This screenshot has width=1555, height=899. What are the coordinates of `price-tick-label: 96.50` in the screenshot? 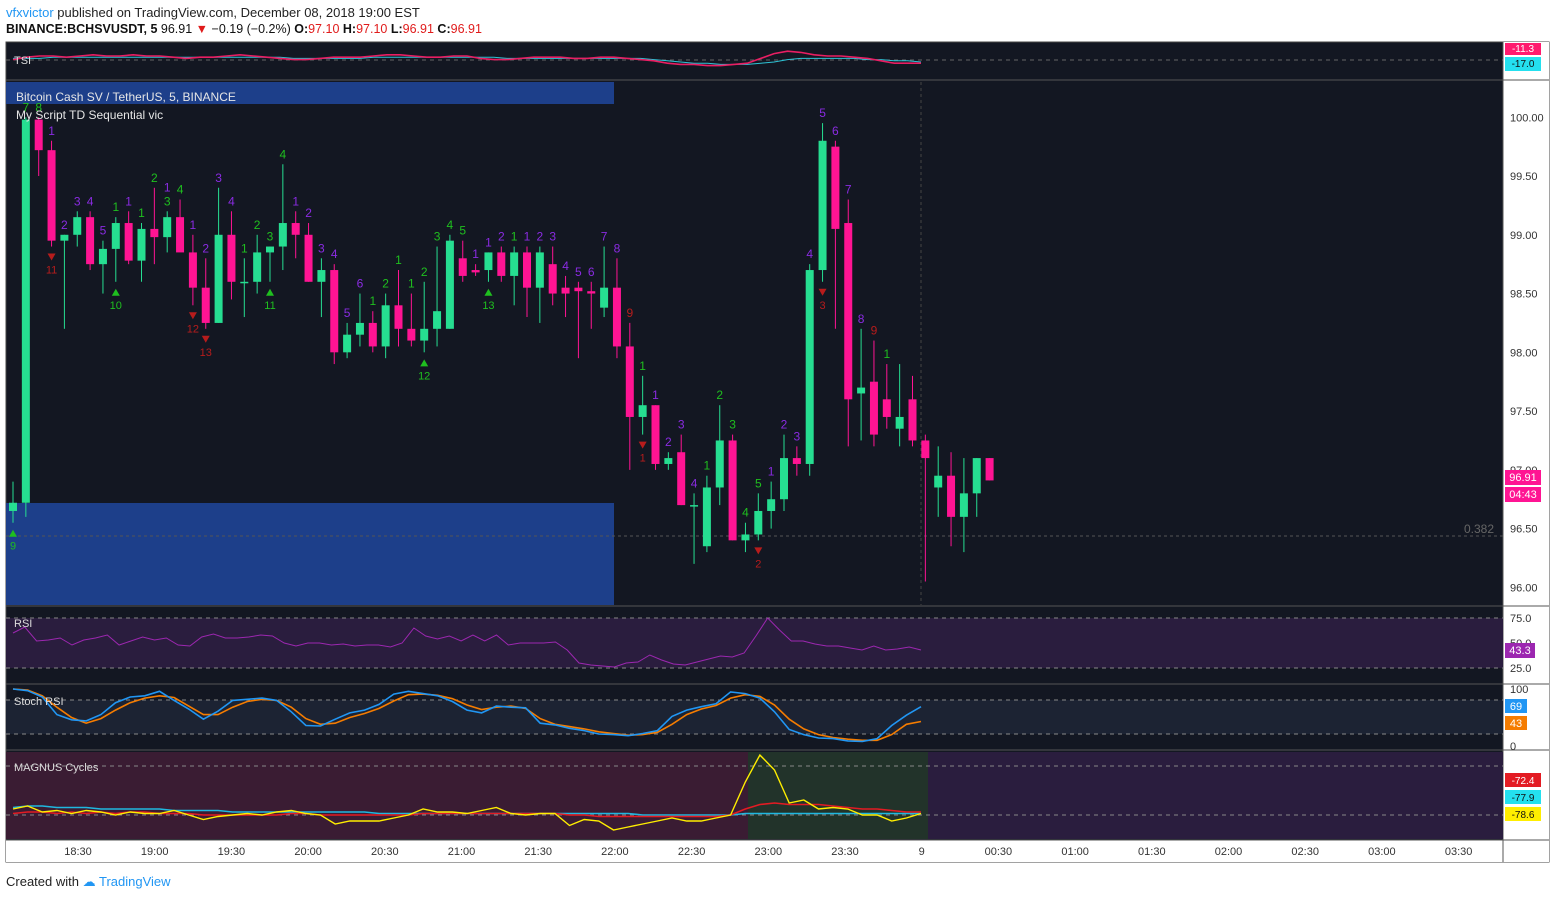 It's located at (1524, 530).